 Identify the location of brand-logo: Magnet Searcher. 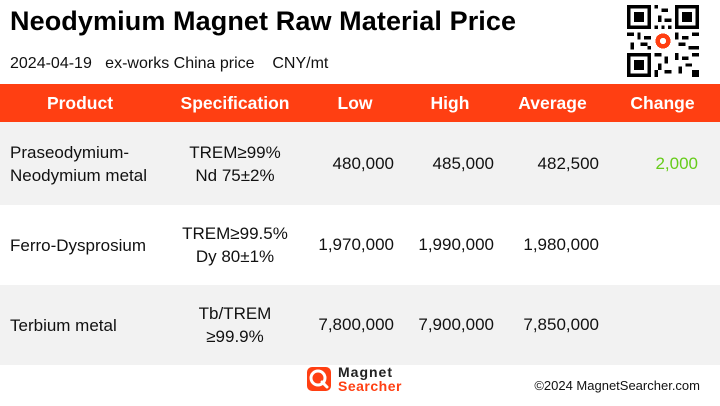
(354, 379).